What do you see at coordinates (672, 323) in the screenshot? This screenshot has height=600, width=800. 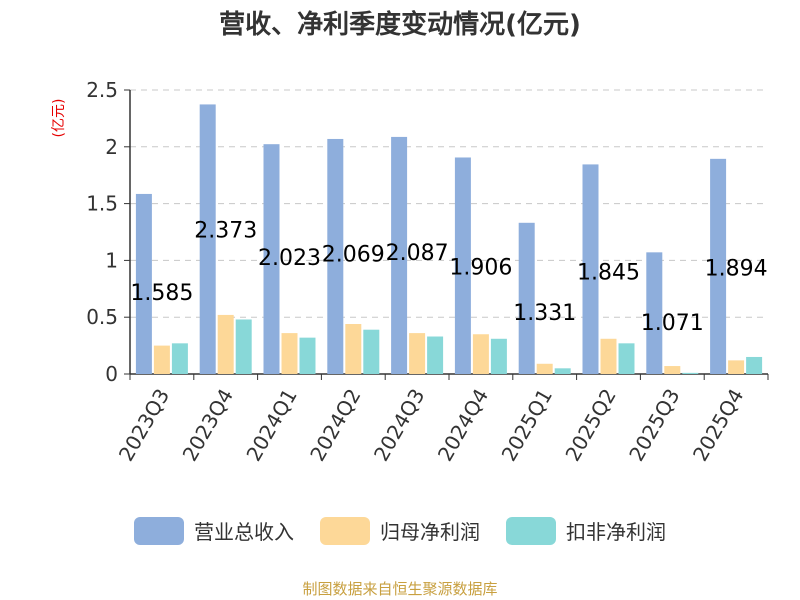 I see `data-label: 1.071` at bounding box center [672, 323].